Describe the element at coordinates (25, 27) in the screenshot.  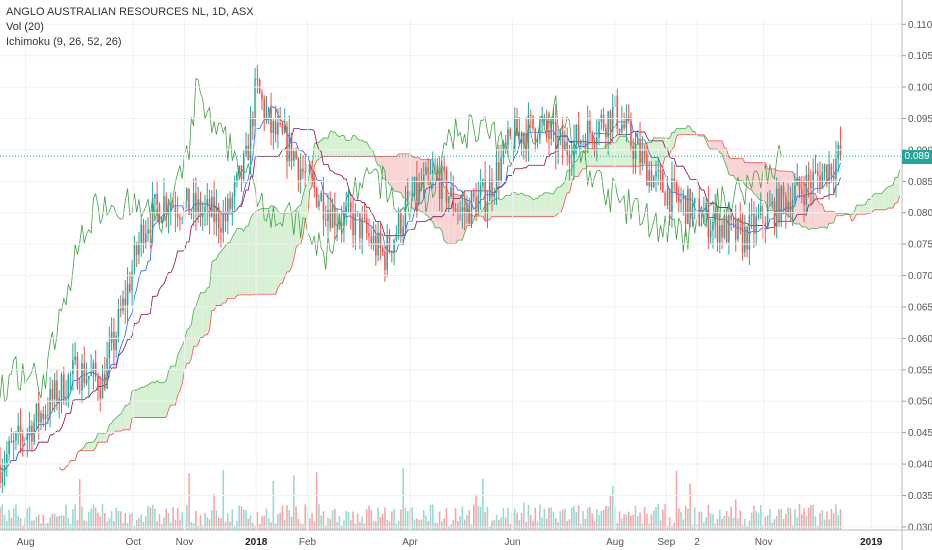
I see `volume-indicator-label: Vol (20)` at that location.